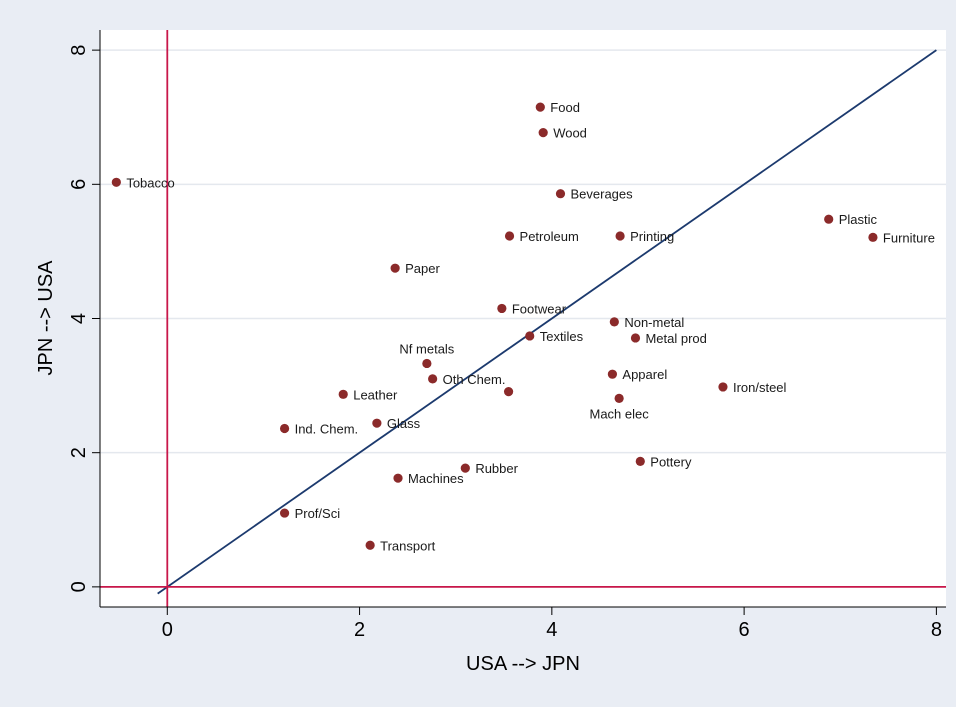 This screenshot has width=956, height=707. I want to click on point-label: Metal prod, so click(675, 338).